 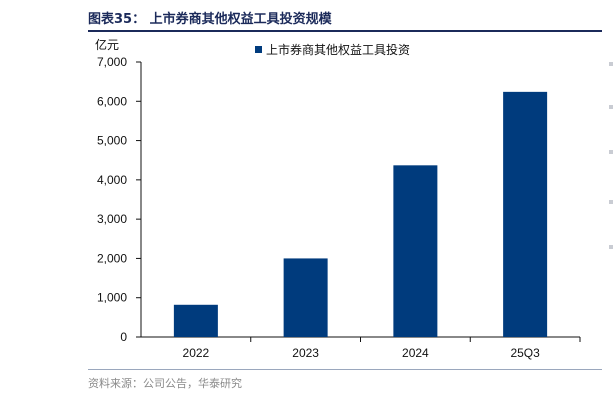 What do you see at coordinates (112, 62) in the screenshot?
I see `y-tick-label: 7,000` at bounding box center [112, 62].